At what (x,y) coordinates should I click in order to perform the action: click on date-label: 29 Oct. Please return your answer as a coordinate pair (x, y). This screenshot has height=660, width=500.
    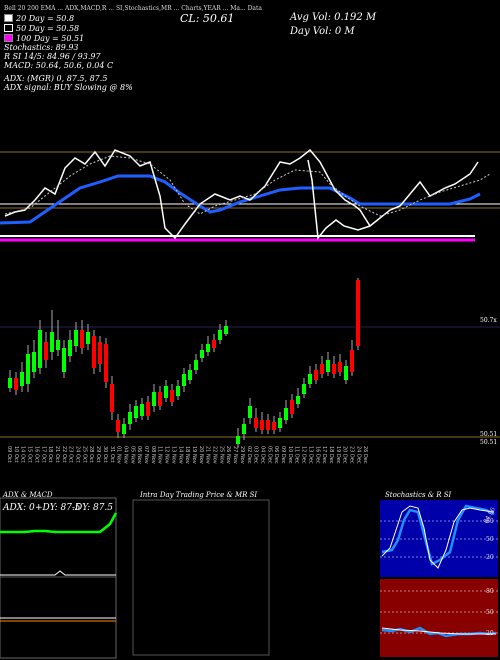
    Looking at the image, I should click on (98, 454).